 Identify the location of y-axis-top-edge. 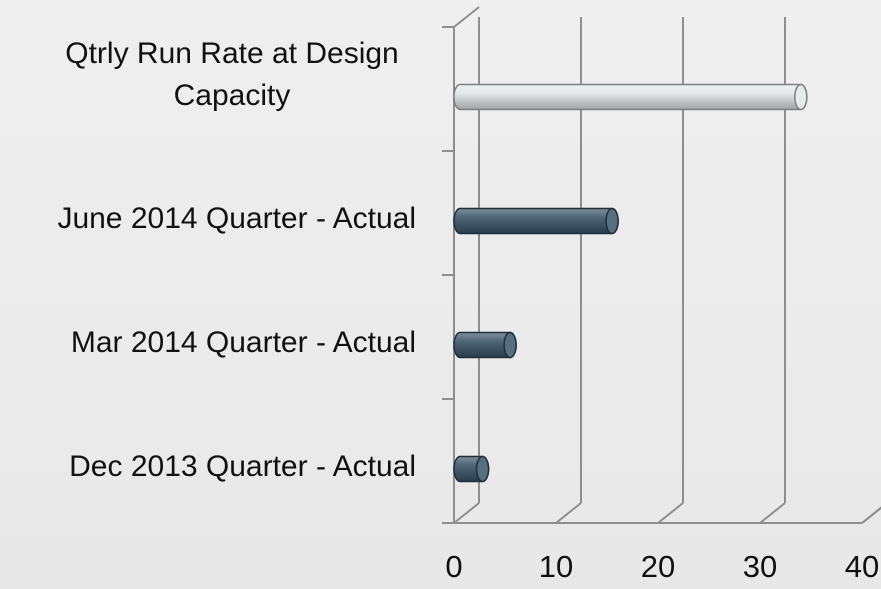
(466, 17).